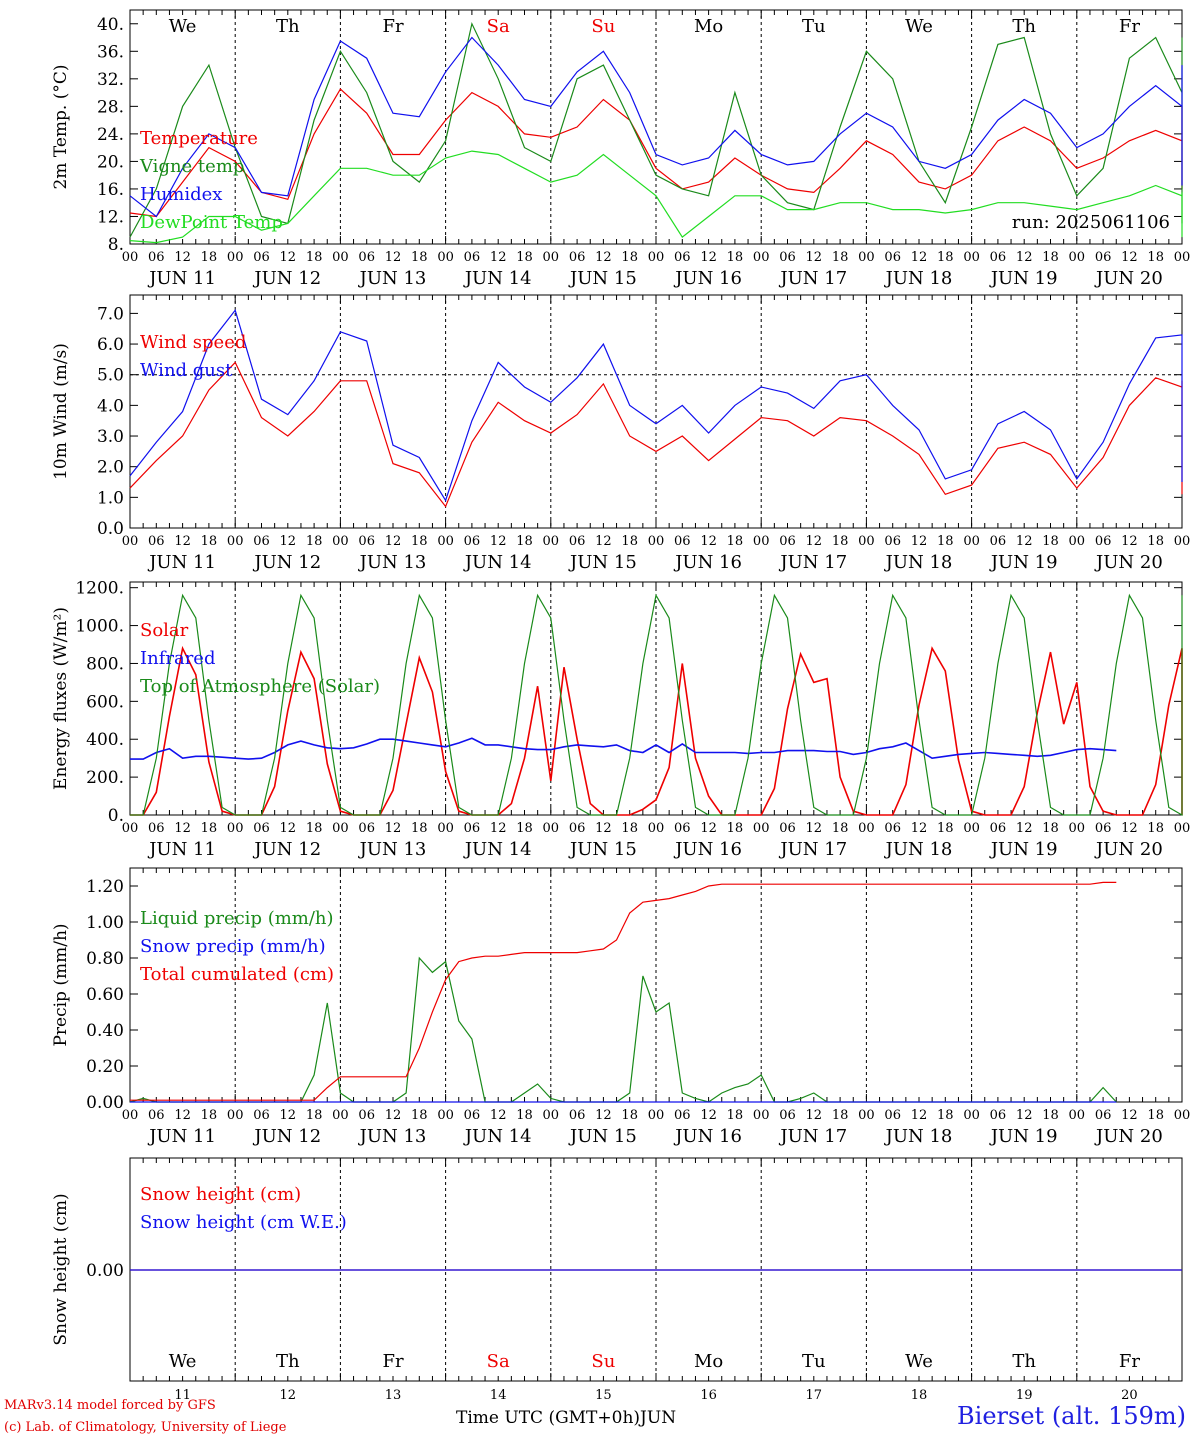  Describe the element at coordinates (110, 1405) in the screenshot. I see `model-credit: MARv3.14 model forced by GFS` at that location.